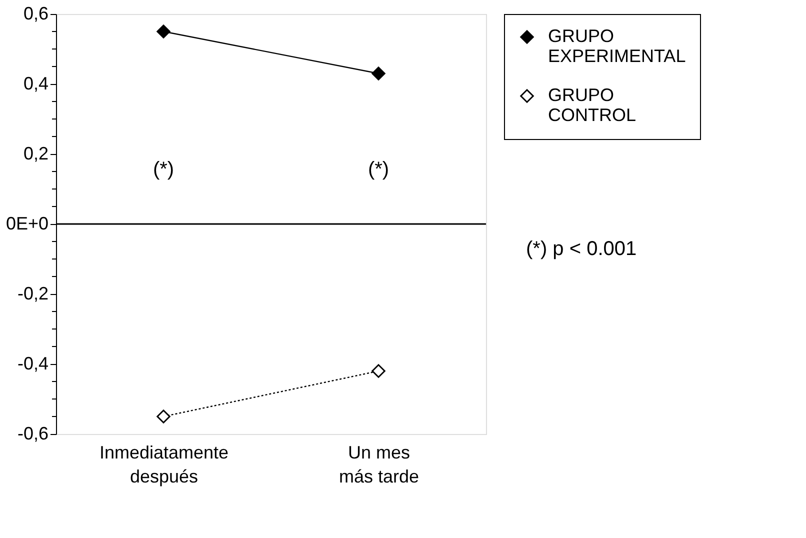 The width and height of the screenshot is (806, 538). I want to click on legend-label: GRUPO EXPERIMENTAL, so click(617, 46).